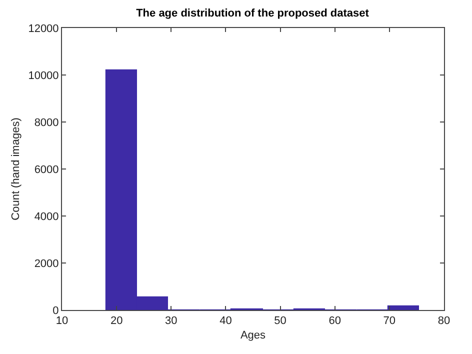 This screenshot has width=472, height=354. I want to click on x-tick-label: 50, so click(280, 321).